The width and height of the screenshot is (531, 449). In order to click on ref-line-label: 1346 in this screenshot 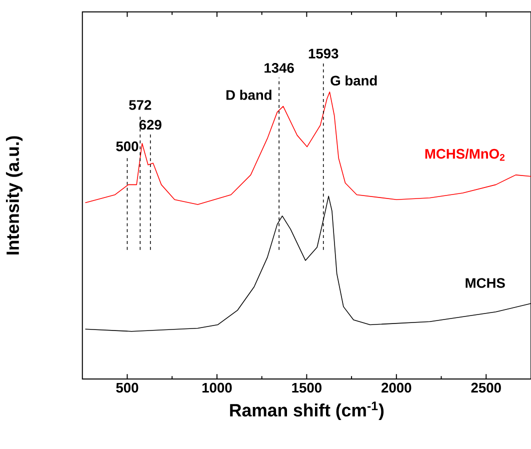, I will do `click(279, 67)`.